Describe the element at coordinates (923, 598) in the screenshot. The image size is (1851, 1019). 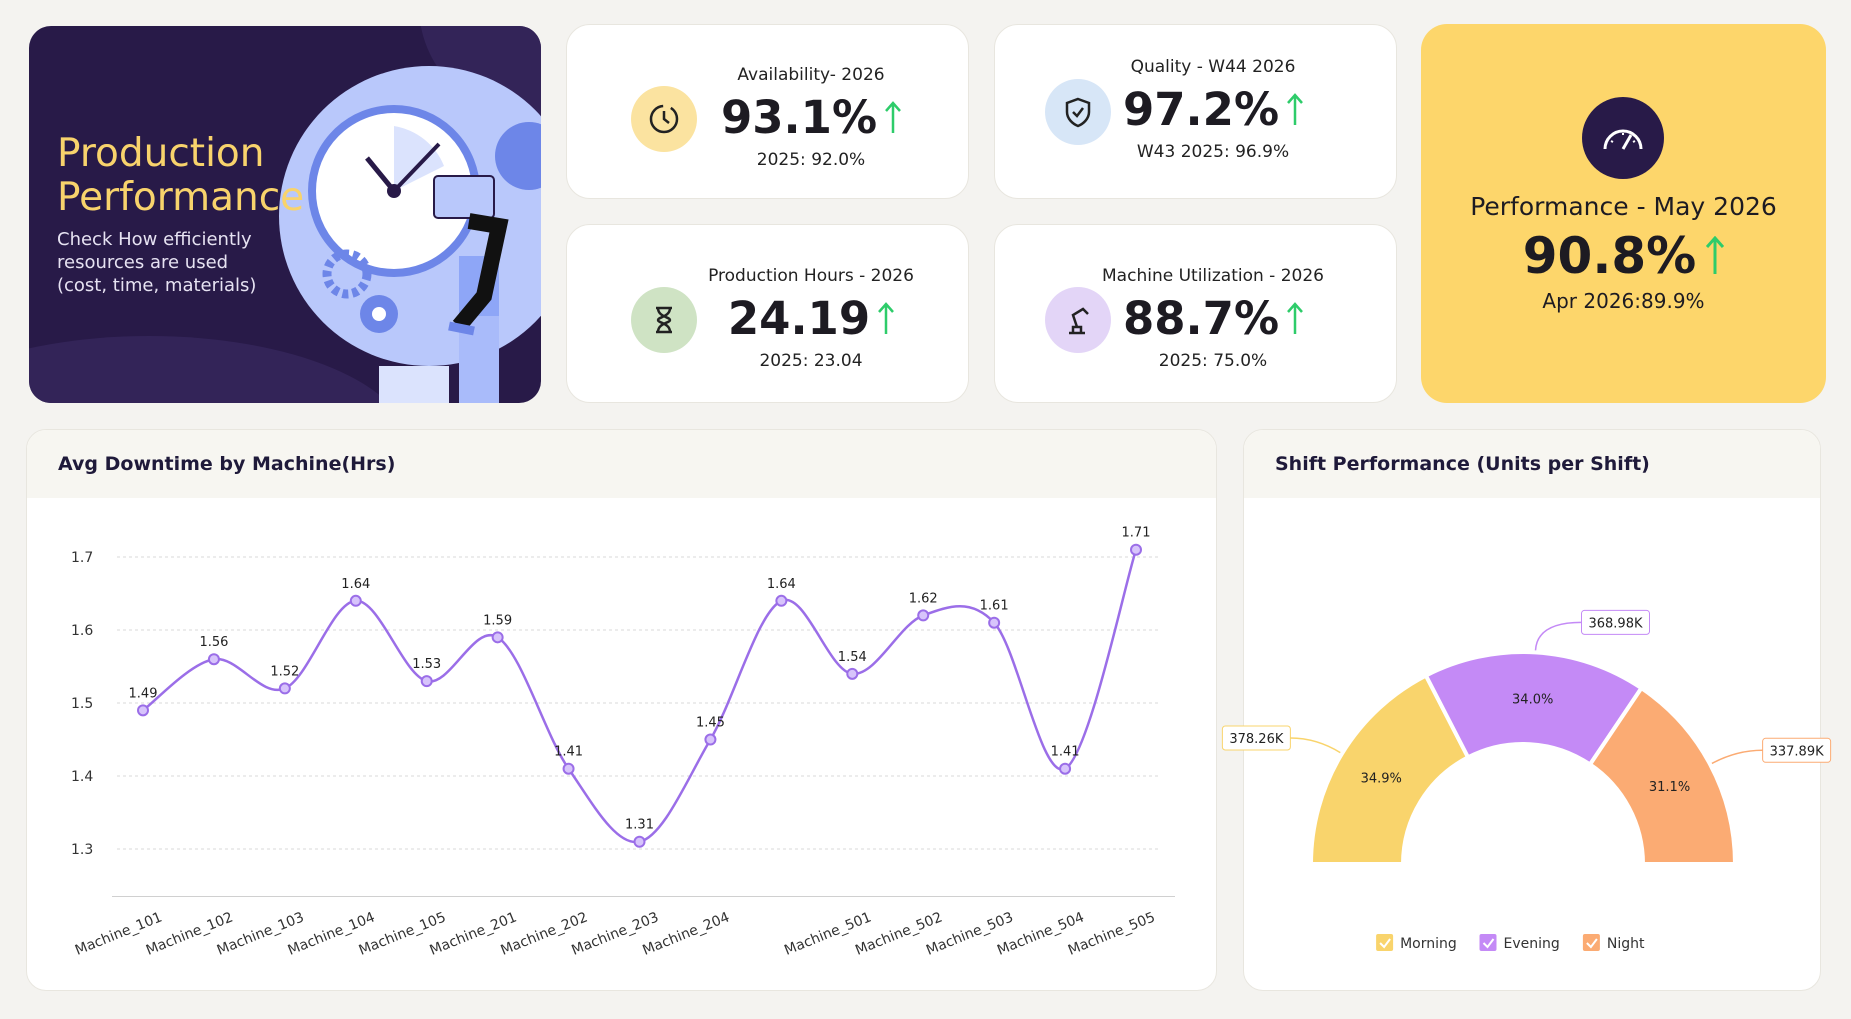
I see `data-label: 1.62` at that location.